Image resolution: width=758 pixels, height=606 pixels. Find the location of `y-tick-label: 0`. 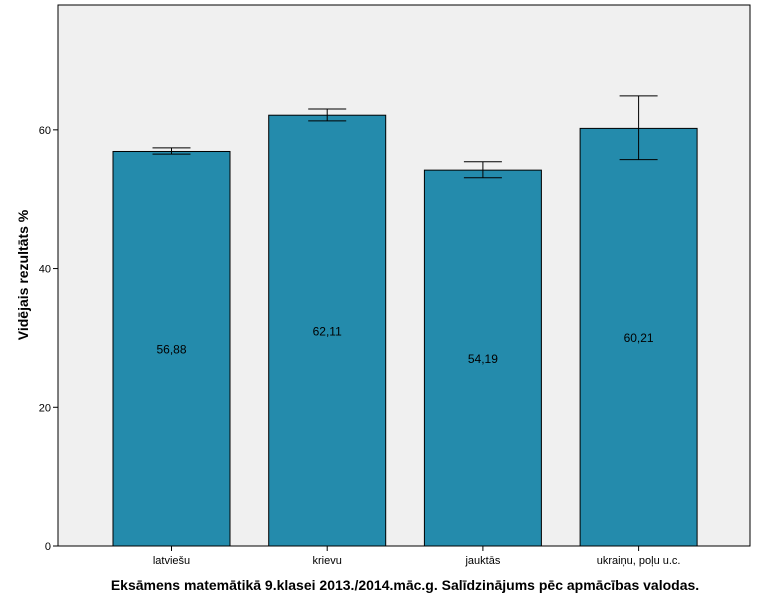

y-tick-label: 0 is located at coordinates (48, 547).